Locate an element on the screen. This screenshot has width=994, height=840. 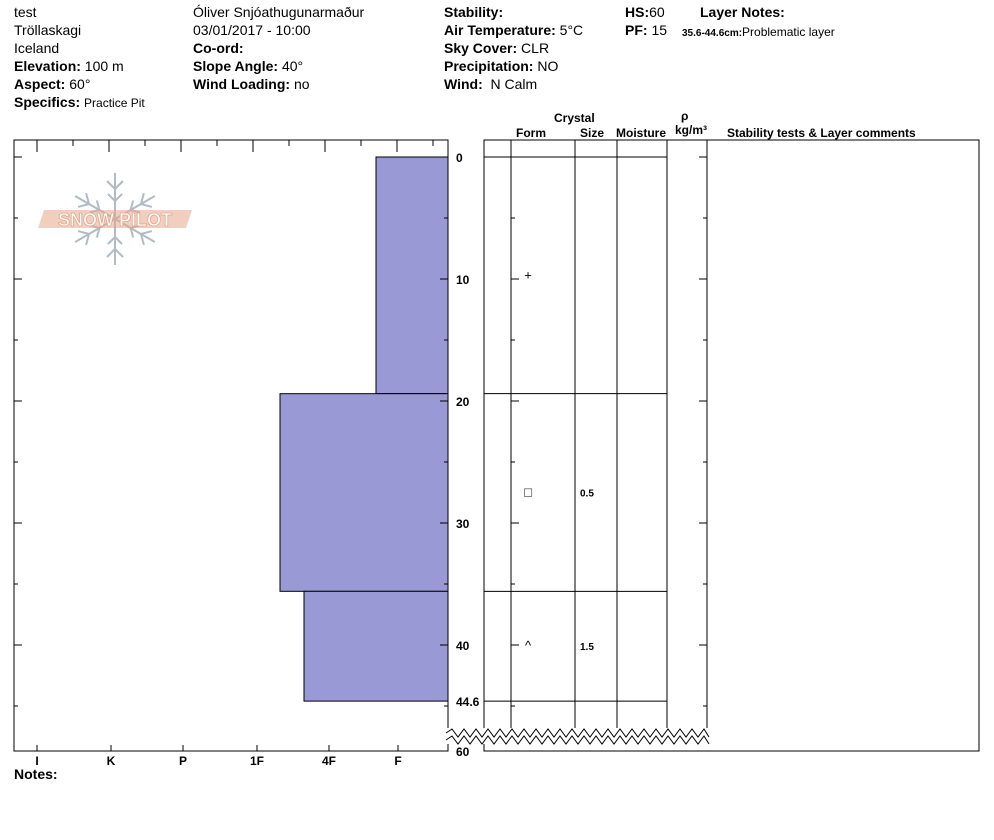
layer-note-text: Problematic layer is located at coordinates (788, 32).